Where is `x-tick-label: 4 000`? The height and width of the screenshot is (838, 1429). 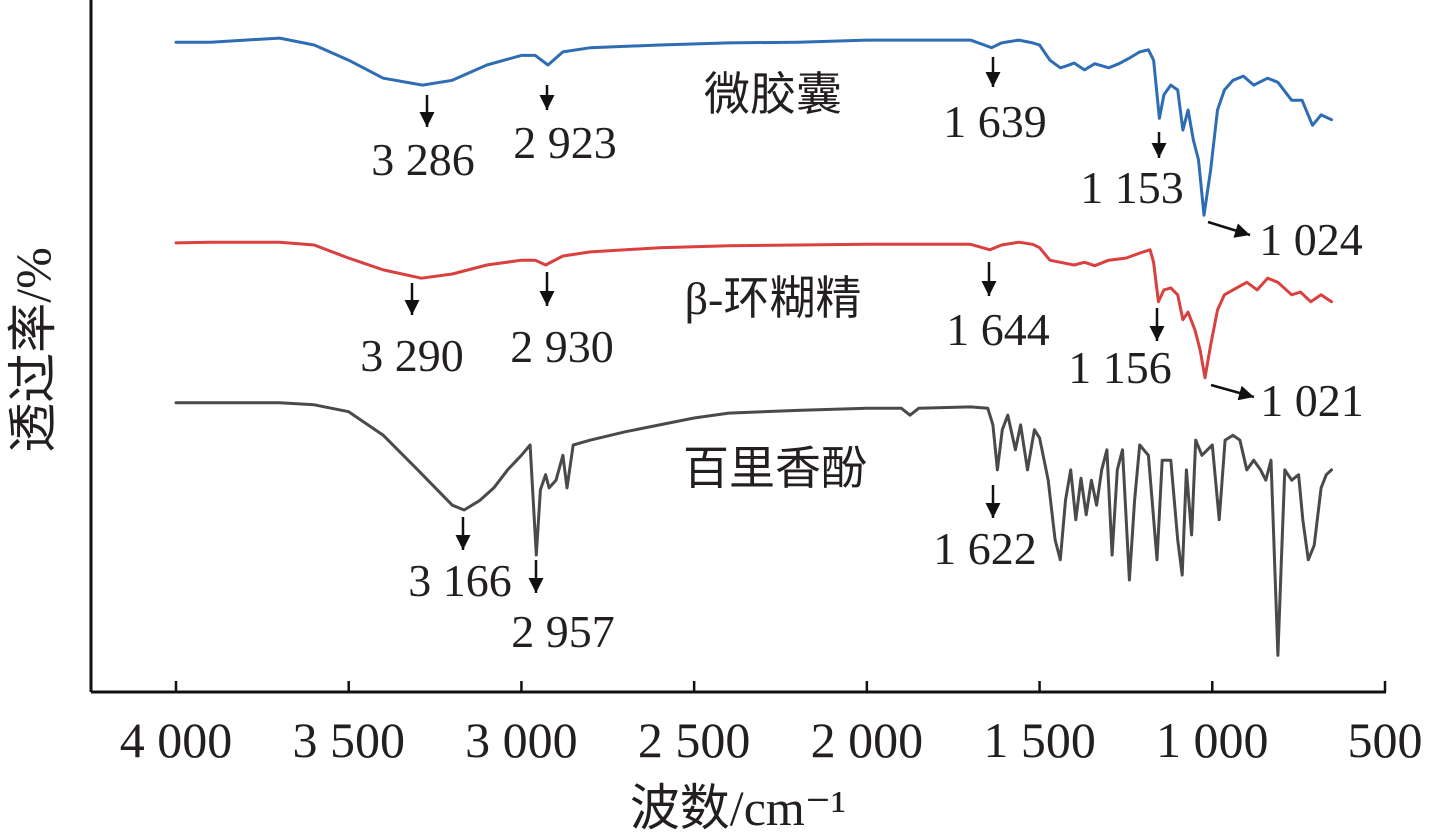 x-tick-label: 4 000 is located at coordinates (176, 740).